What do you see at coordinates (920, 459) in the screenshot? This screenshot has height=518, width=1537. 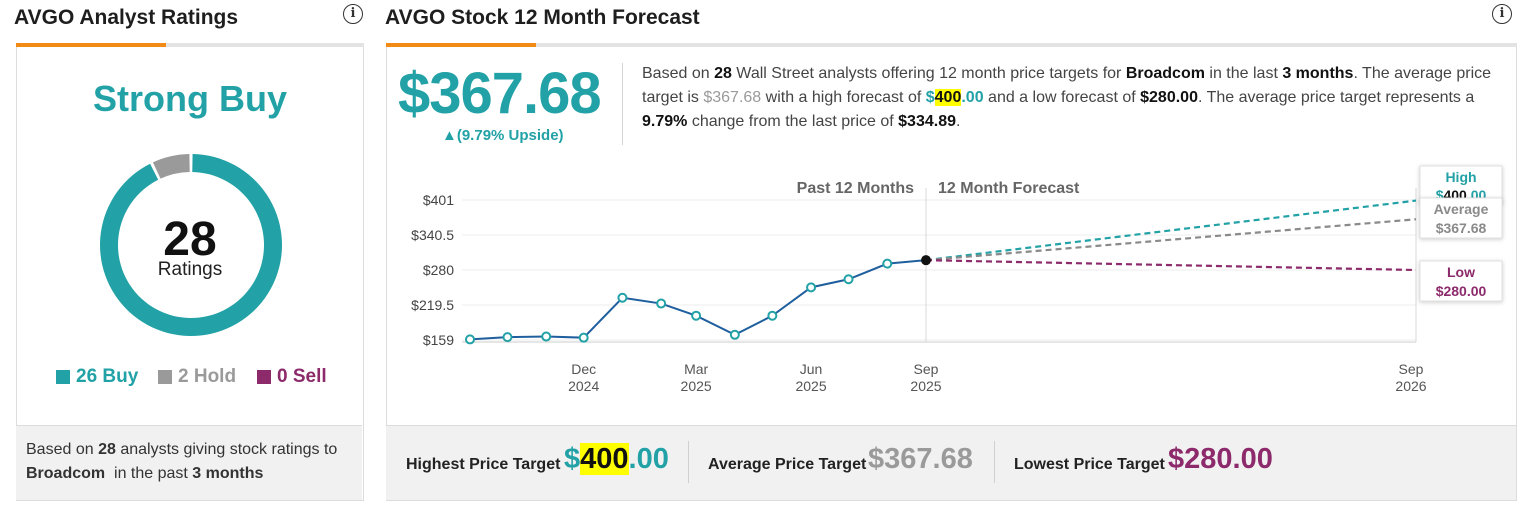 I see `average-target-value: $367.68` at bounding box center [920, 459].